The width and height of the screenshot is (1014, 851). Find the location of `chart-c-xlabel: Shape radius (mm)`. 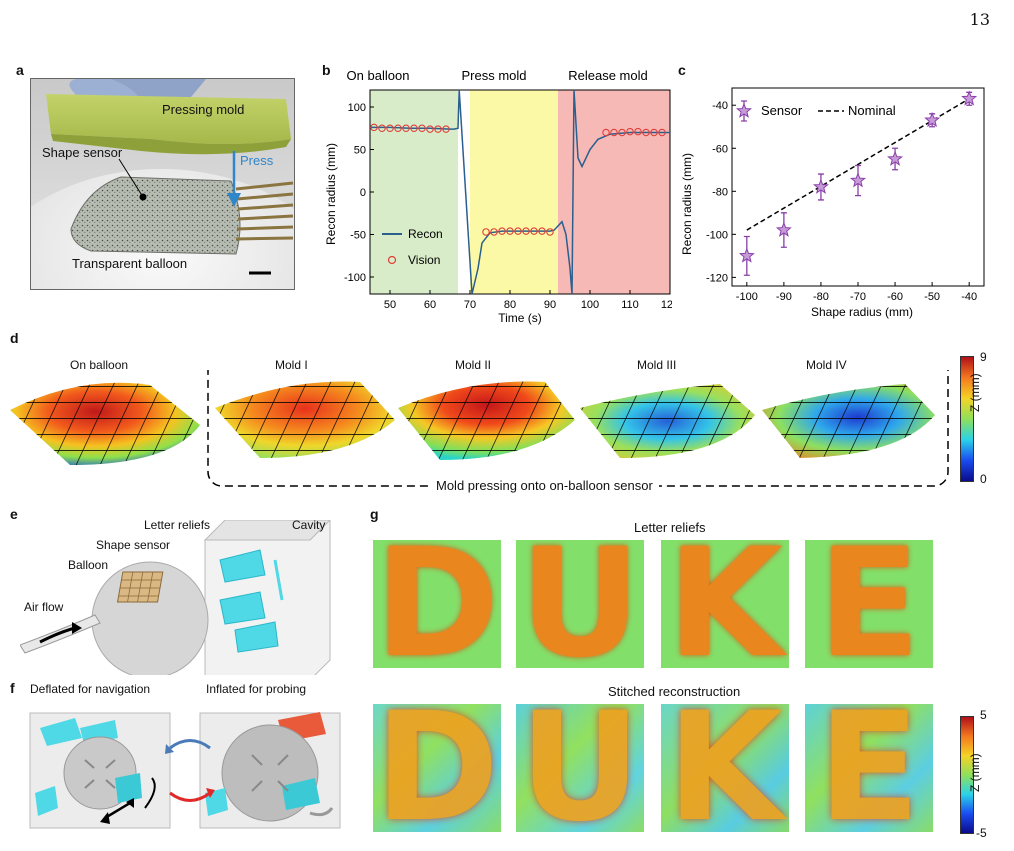

chart-c-xlabel: Shape radius (mm) is located at coordinates (862, 312).